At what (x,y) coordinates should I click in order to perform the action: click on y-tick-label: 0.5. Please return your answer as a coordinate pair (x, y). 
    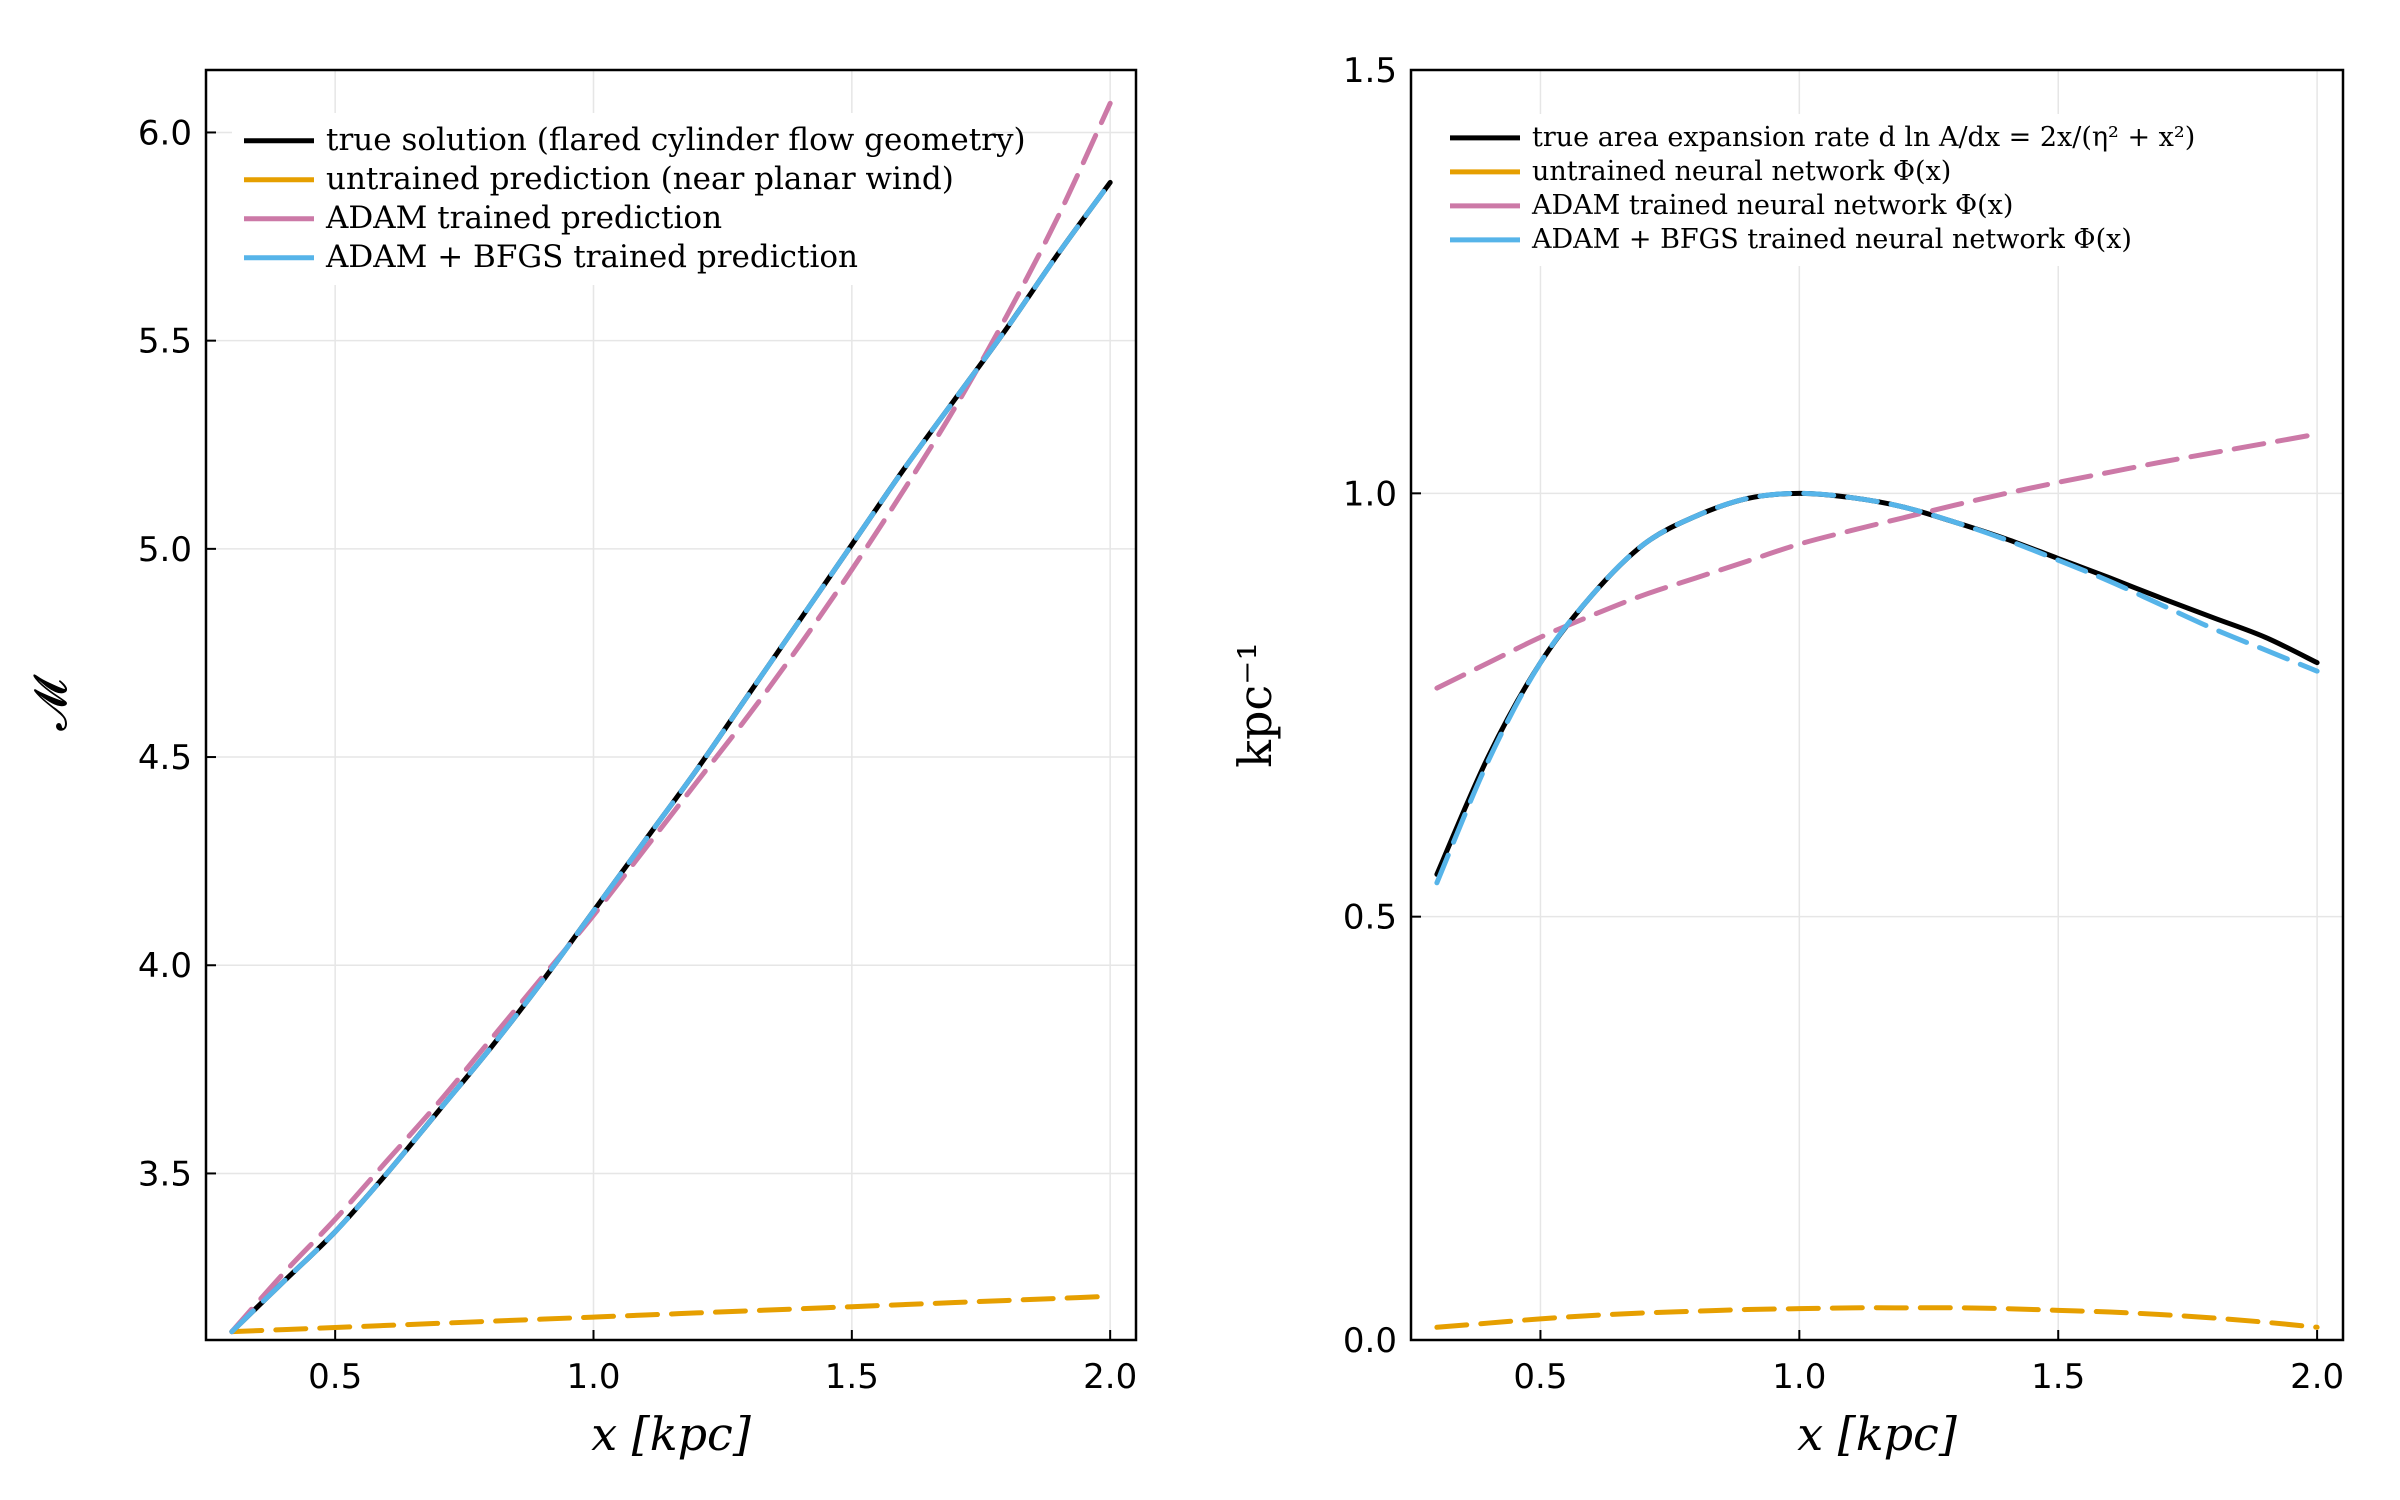
    Looking at the image, I should click on (1370, 918).